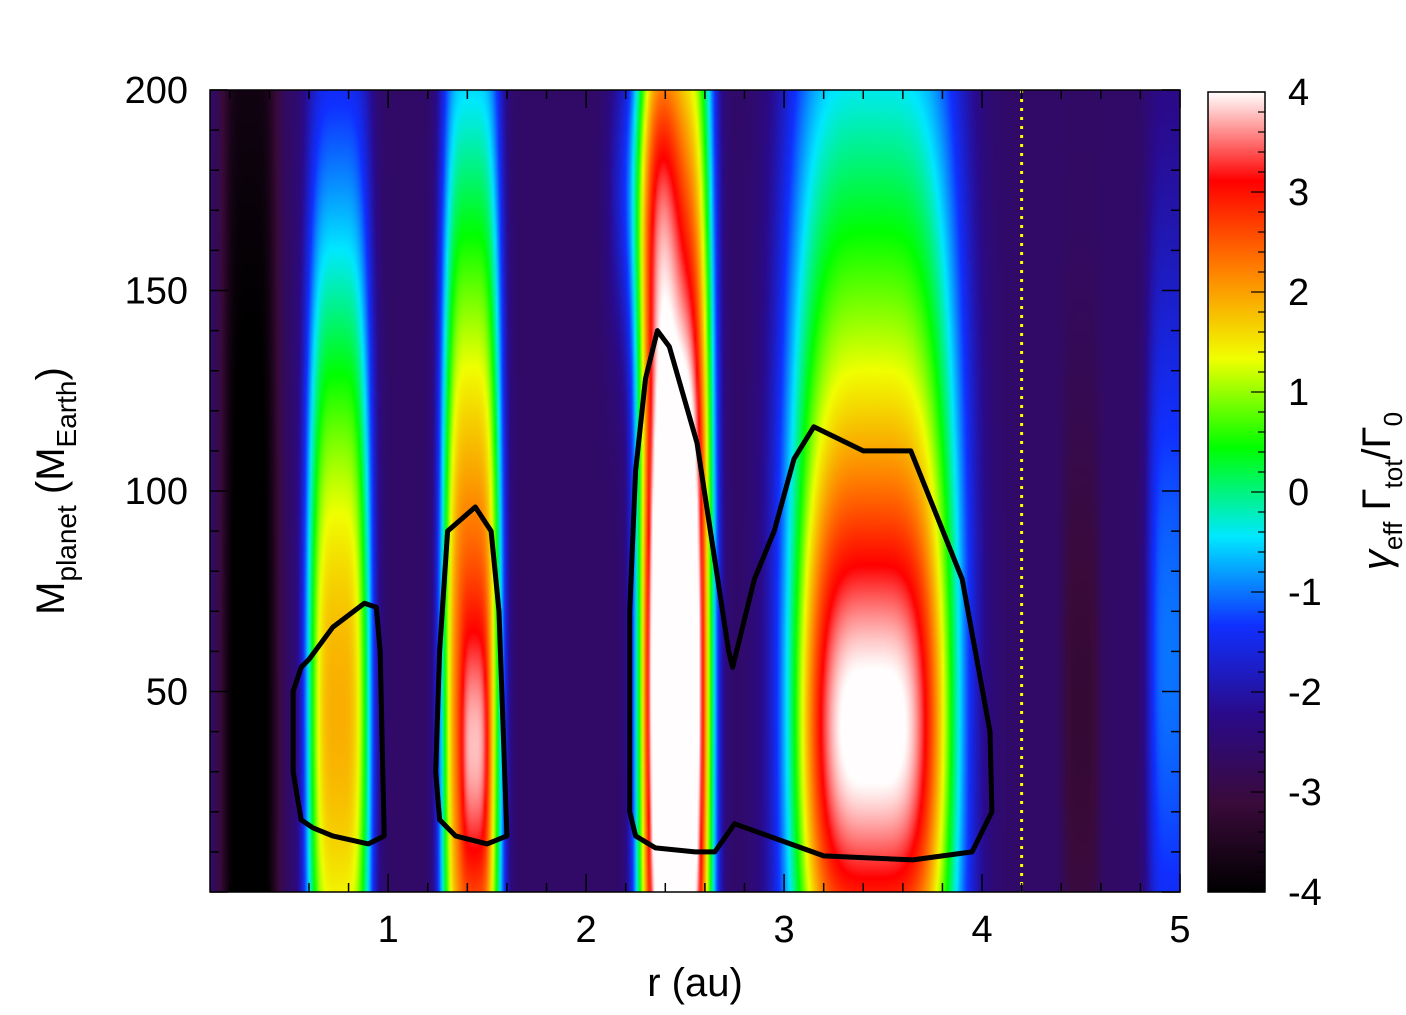  What do you see at coordinates (156, 492) in the screenshot?
I see `y-tick-label: 100` at bounding box center [156, 492].